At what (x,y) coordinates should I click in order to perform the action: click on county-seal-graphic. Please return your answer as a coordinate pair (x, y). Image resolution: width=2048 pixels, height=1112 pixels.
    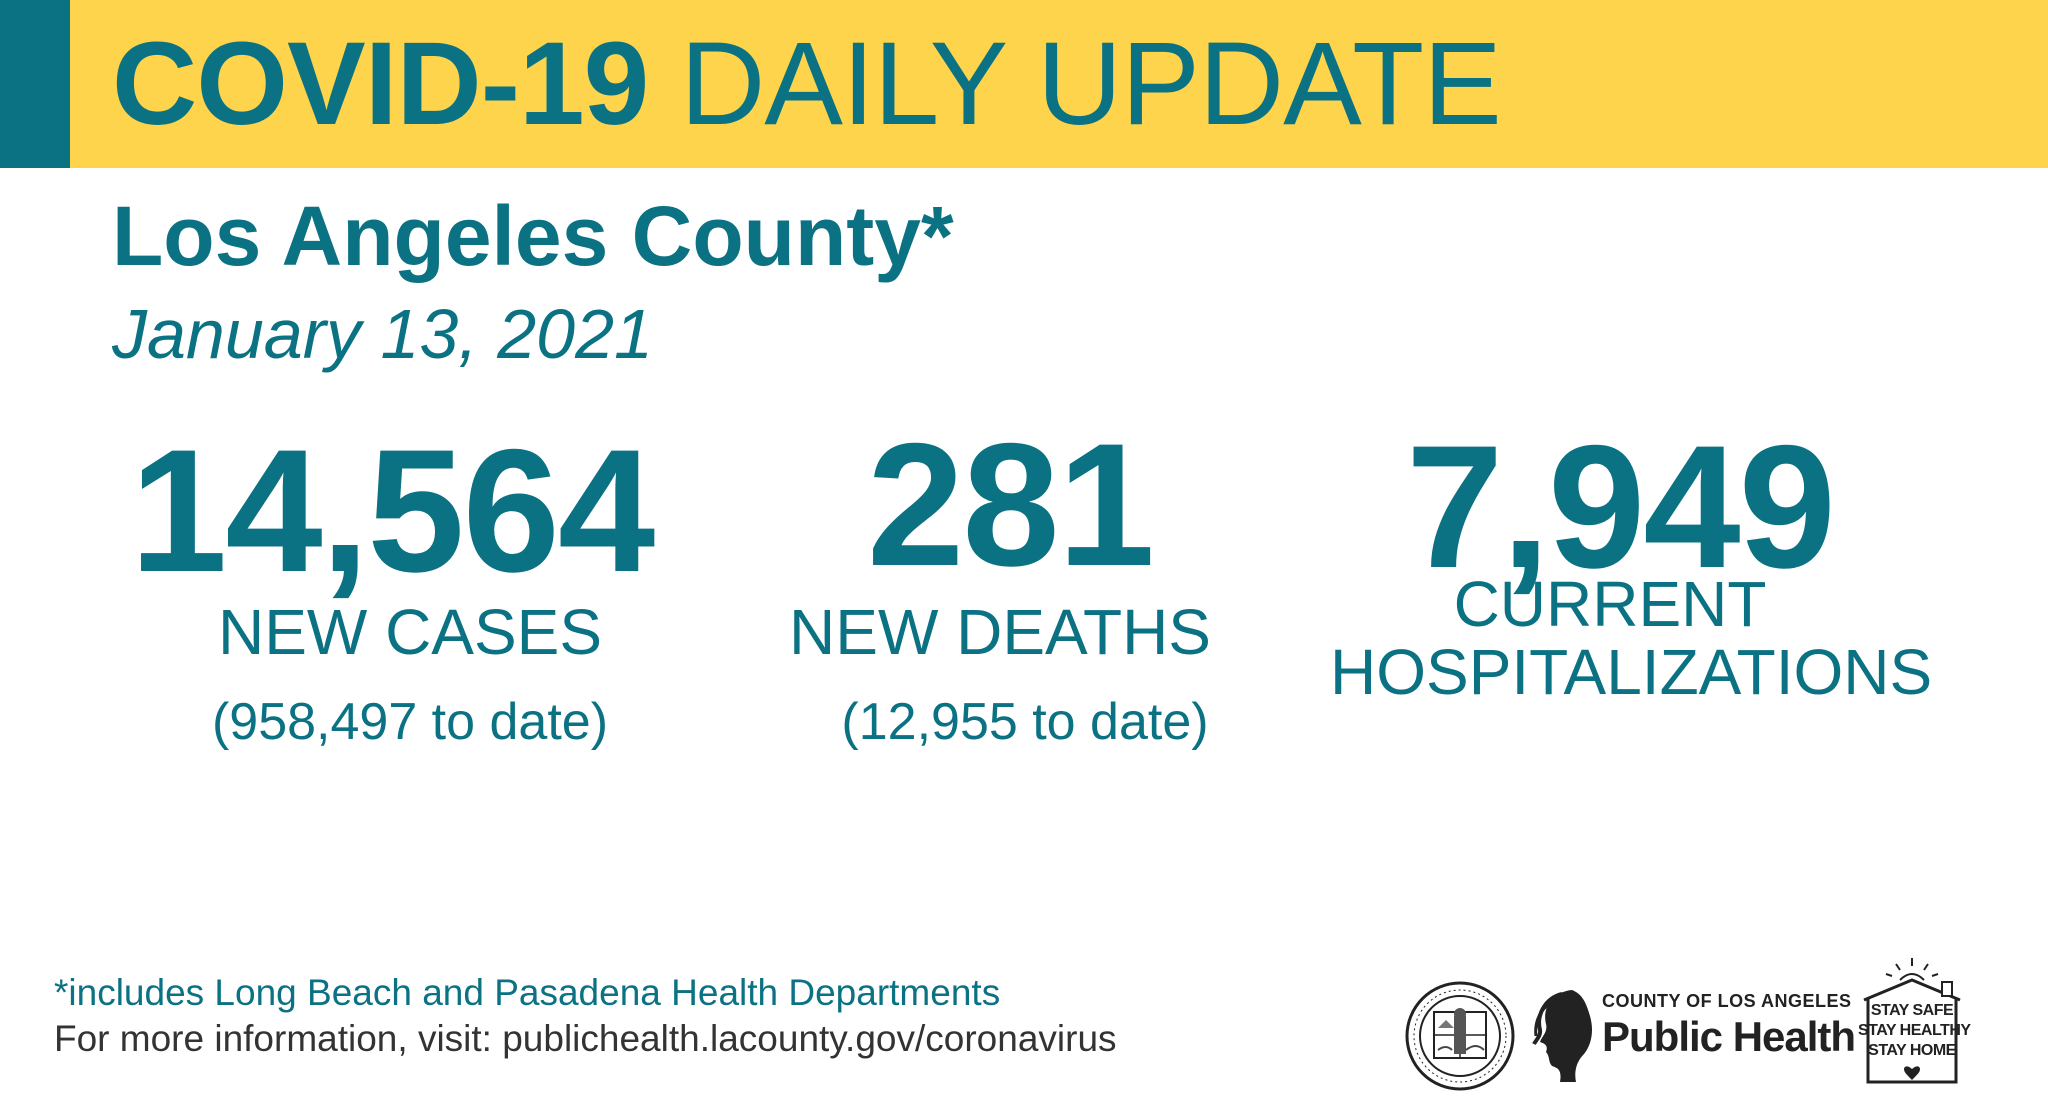
    Looking at the image, I should click on (1460, 1036).